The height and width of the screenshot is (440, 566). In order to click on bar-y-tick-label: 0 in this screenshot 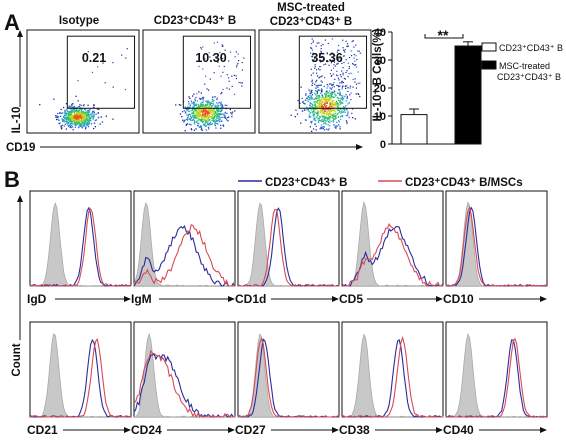, I will do `click(383, 145)`.